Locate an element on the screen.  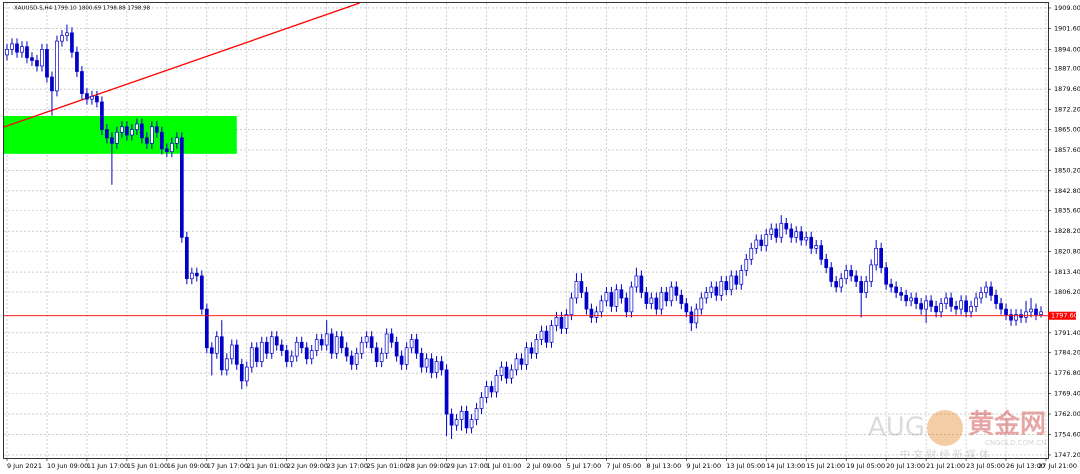
x-tick-label: 29 Jun 17:00 is located at coordinates (467, 466).